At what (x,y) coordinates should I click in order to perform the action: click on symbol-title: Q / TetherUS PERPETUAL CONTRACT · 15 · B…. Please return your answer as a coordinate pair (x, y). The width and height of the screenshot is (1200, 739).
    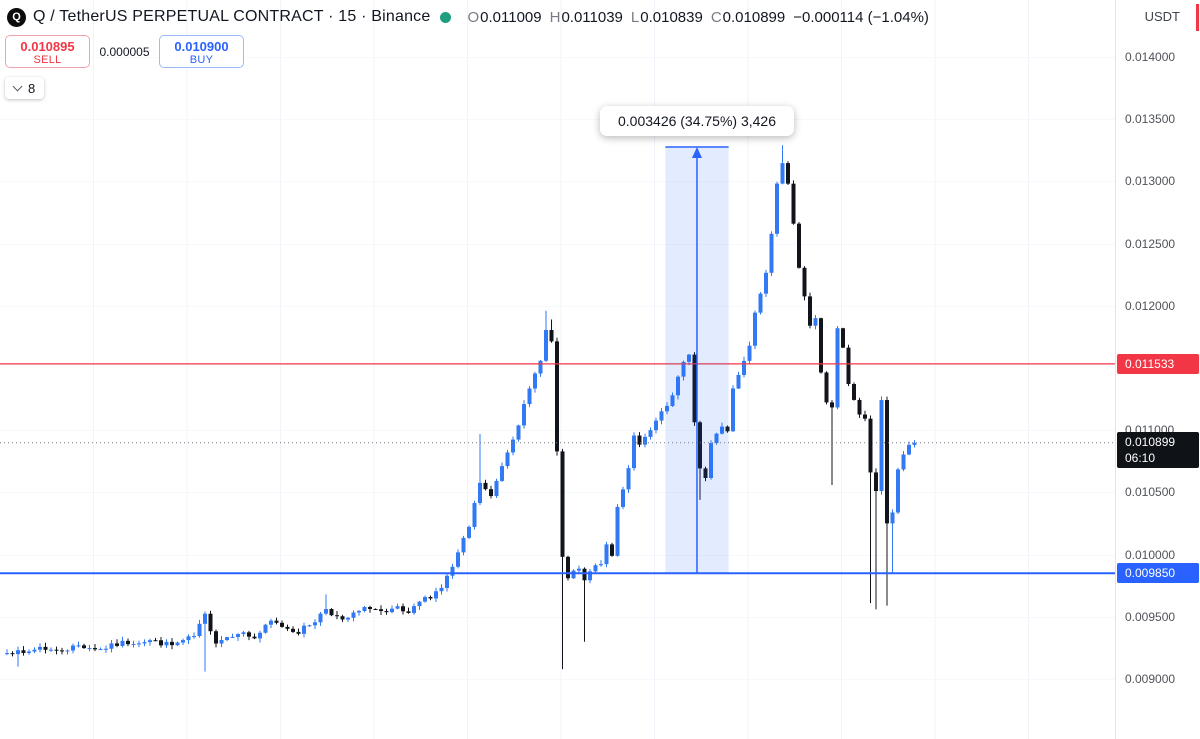
    Looking at the image, I should click on (232, 16).